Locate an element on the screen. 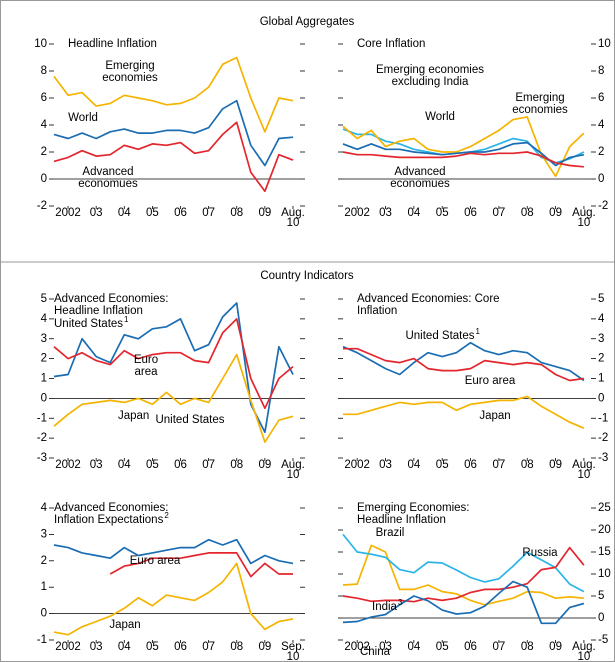 This screenshot has width=615, height=662. section-title: Global Aggregates is located at coordinates (307, 22).